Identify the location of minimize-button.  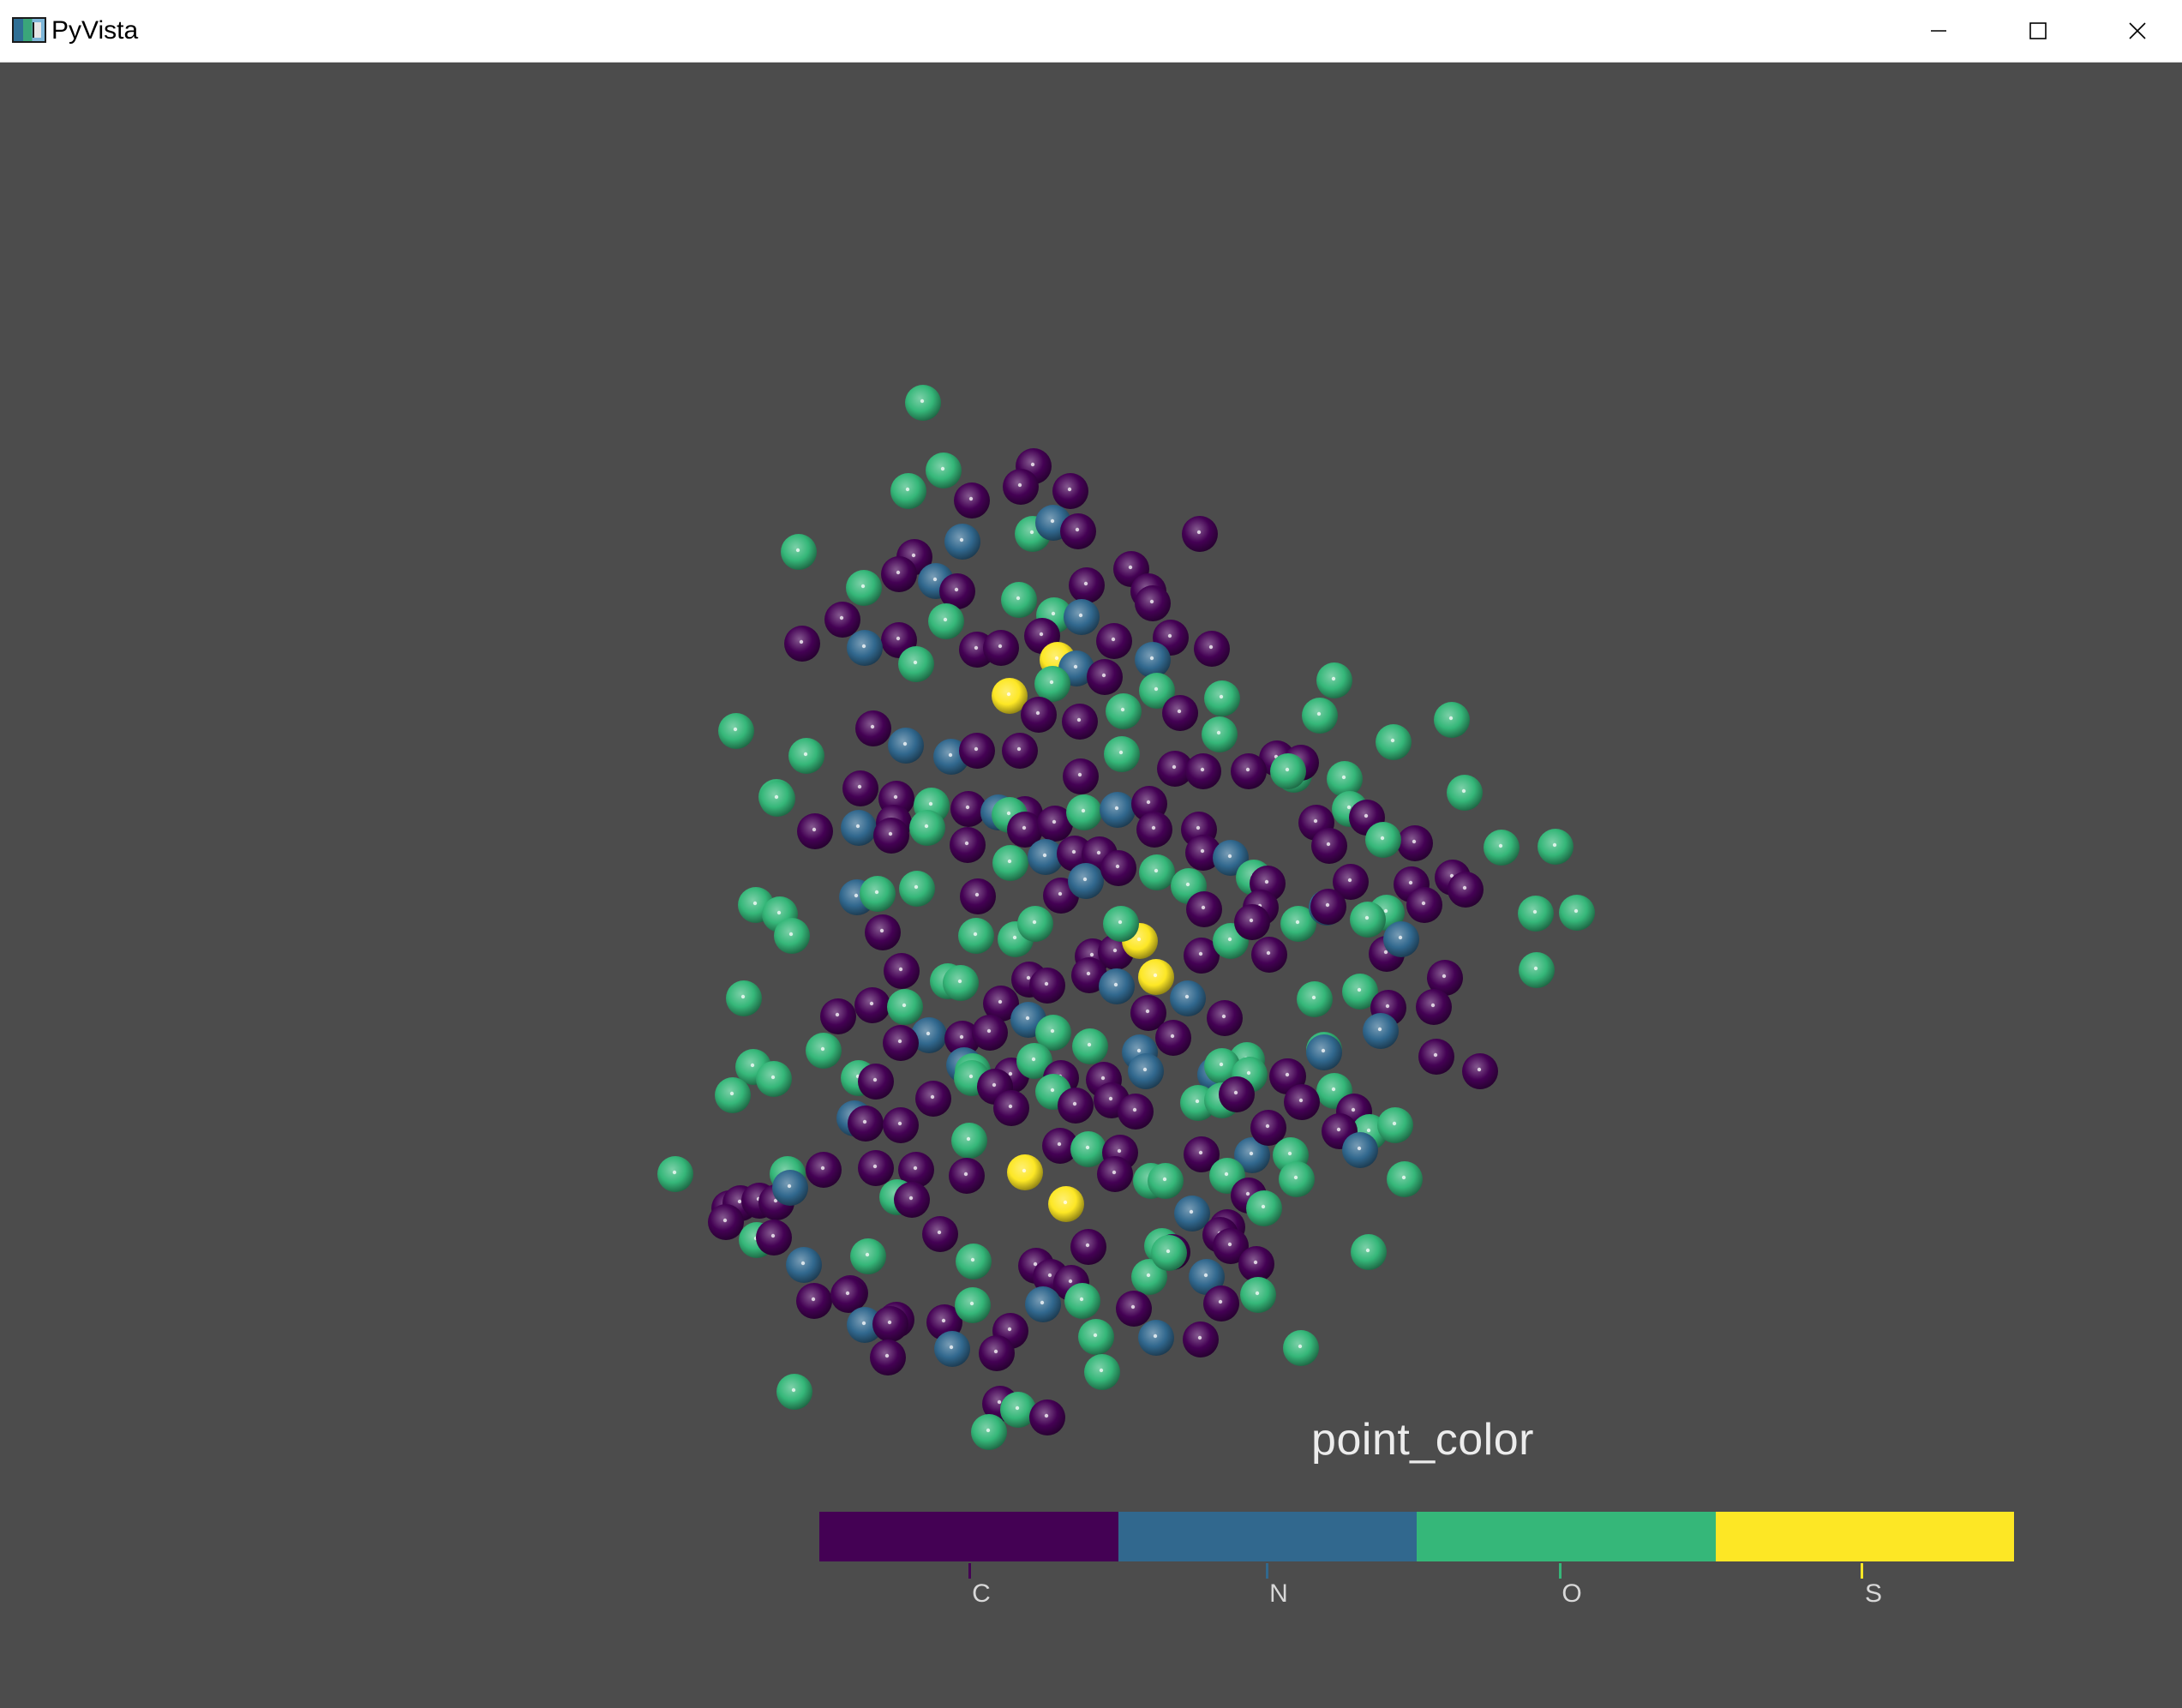
(1939, 31).